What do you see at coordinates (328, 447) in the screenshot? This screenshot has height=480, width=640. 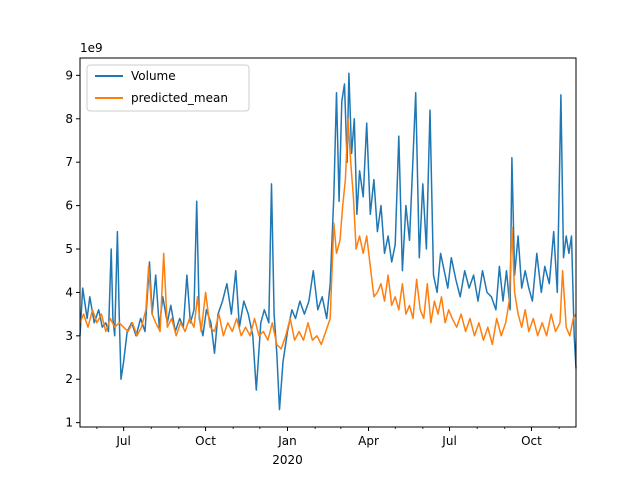 I see `x-axis: Jul Oct Jan 2020 Apr Jul Oct` at bounding box center [328, 447].